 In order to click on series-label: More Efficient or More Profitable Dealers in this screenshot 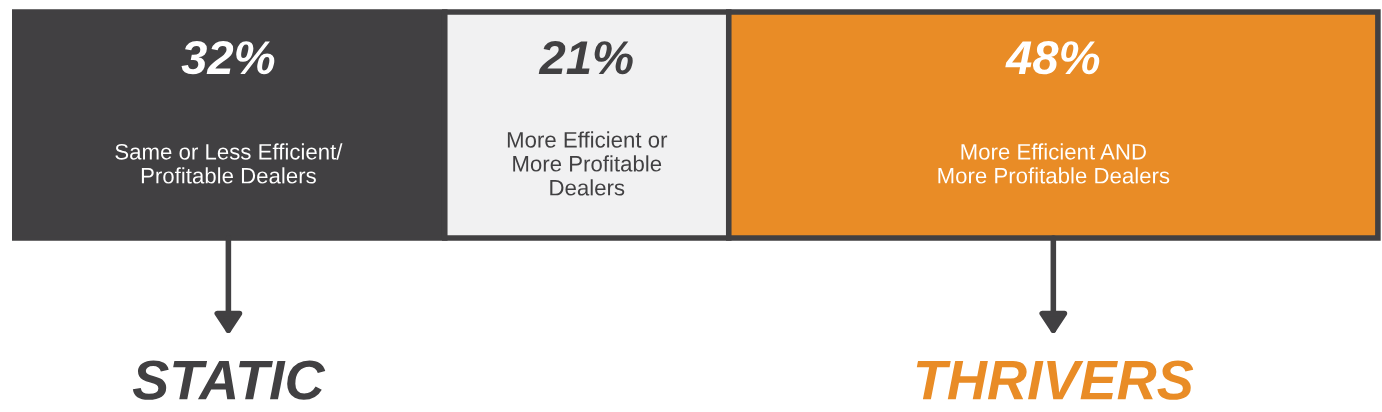, I will do `click(587, 163)`.